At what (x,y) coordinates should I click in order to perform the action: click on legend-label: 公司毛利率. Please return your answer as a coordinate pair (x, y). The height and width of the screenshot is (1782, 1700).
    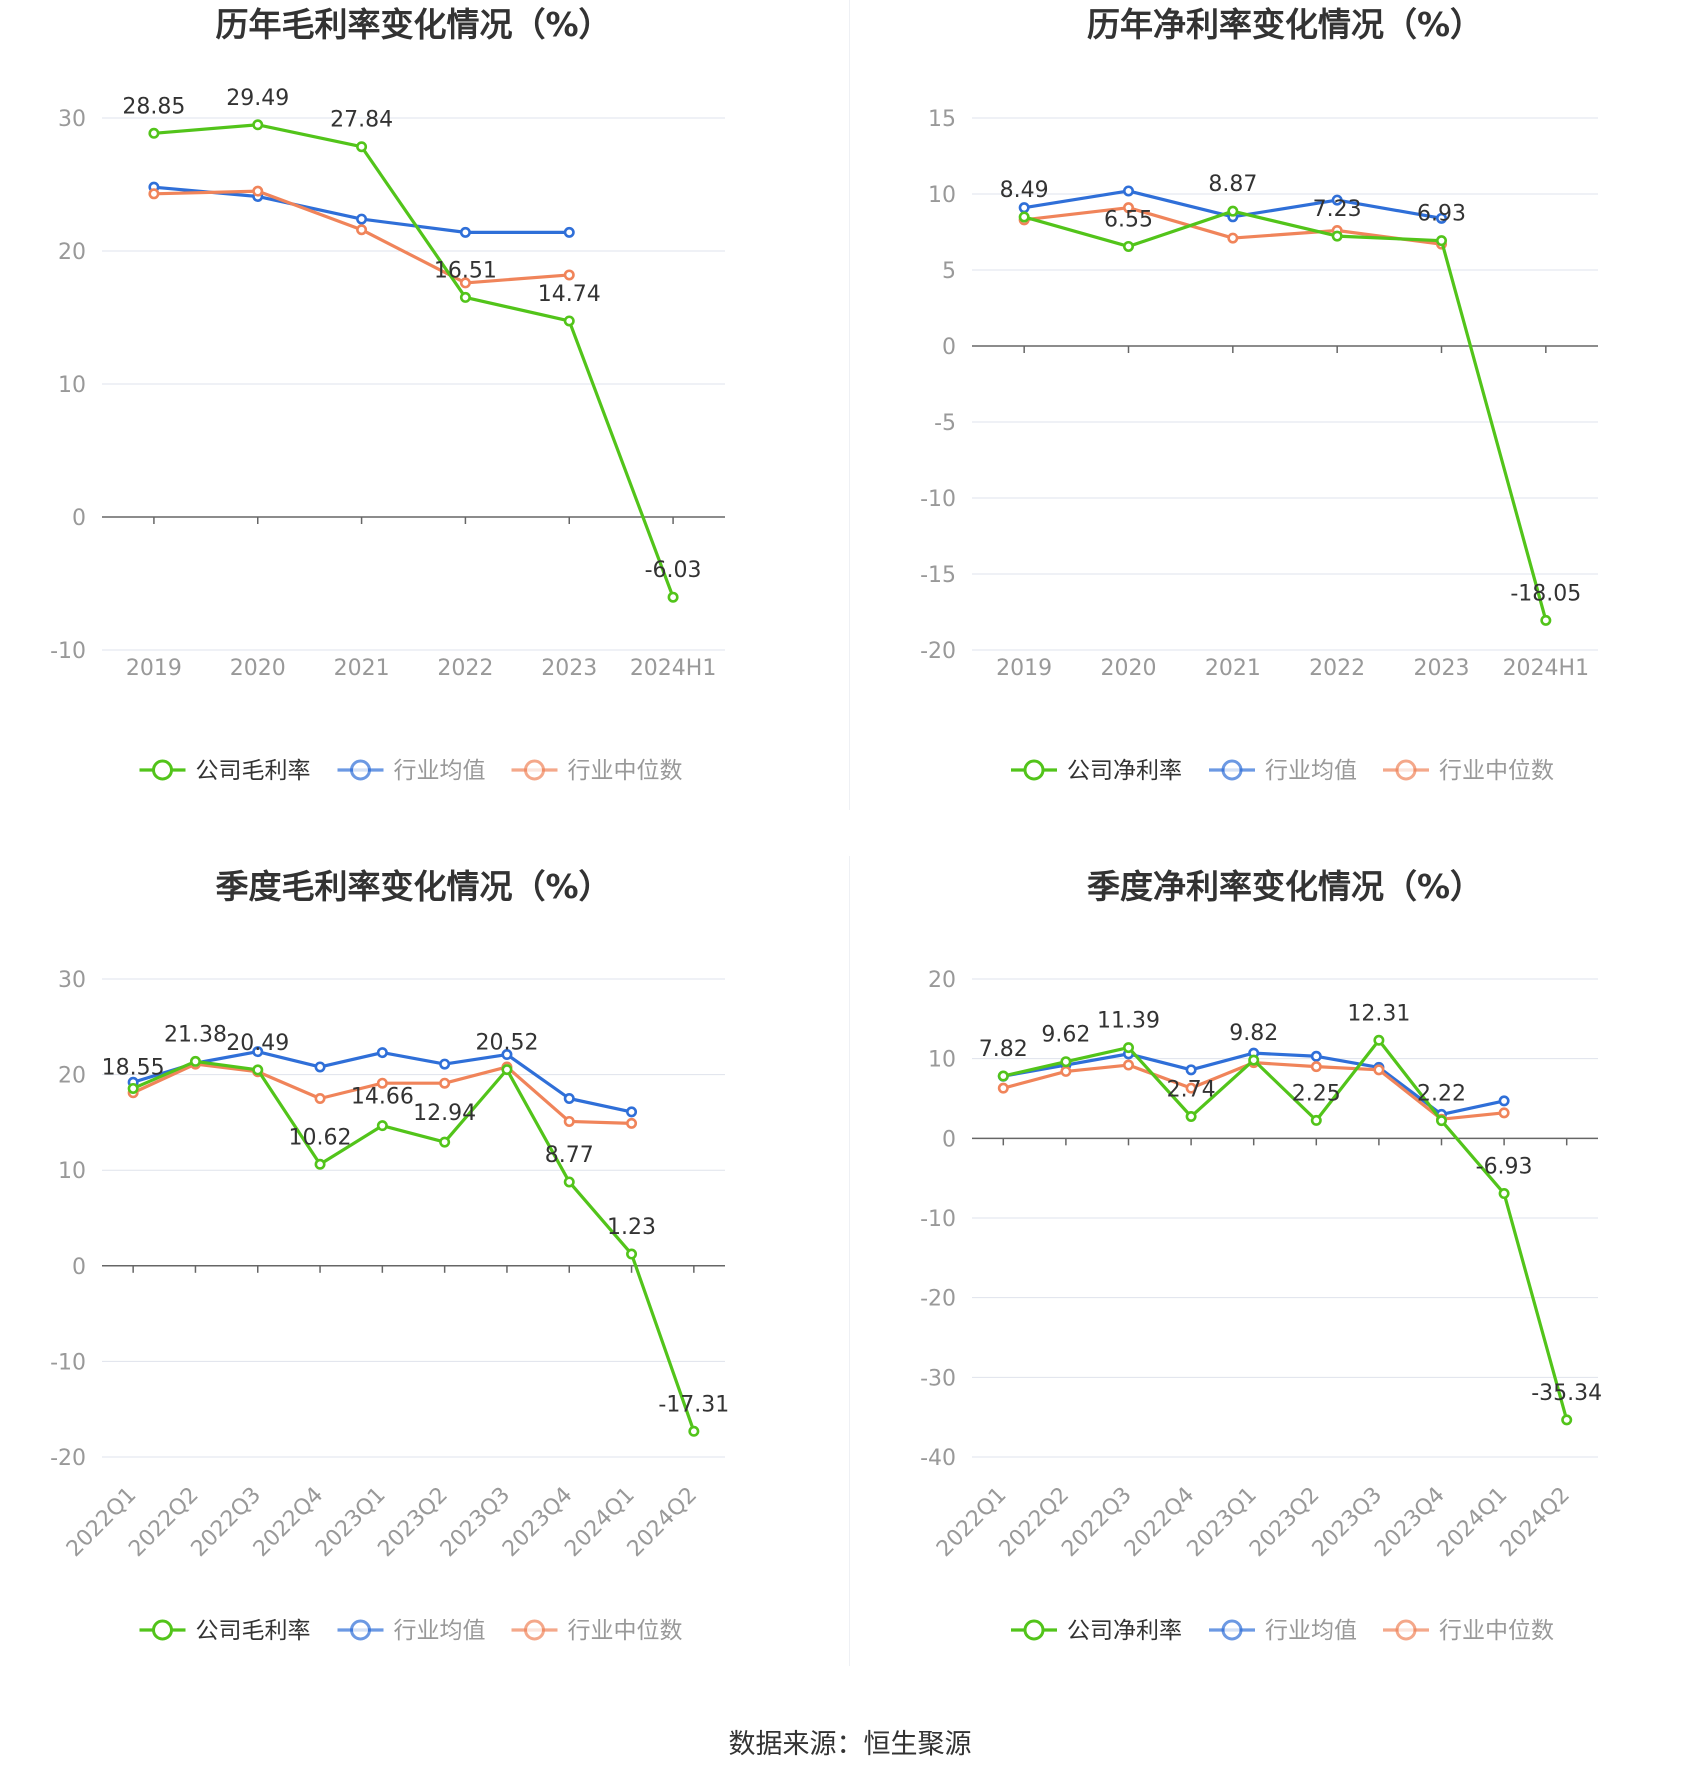
    Looking at the image, I should click on (253, 771).